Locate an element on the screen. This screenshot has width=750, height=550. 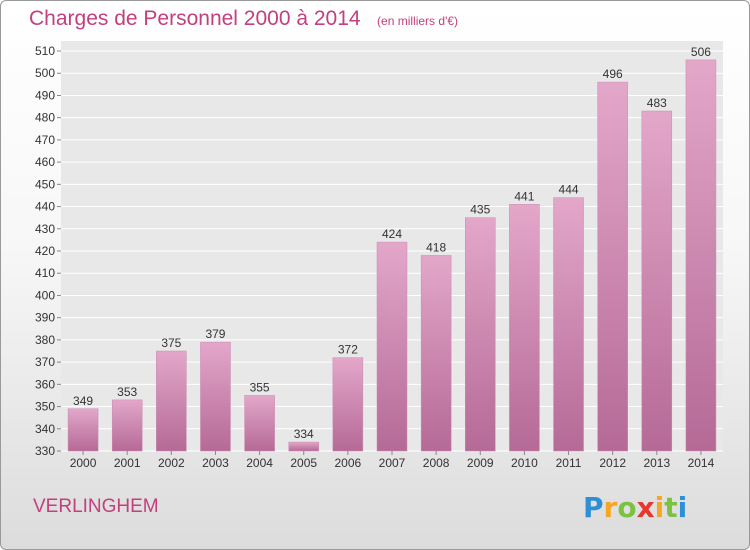
data-label: 349 is located at coordinates (83, 401).